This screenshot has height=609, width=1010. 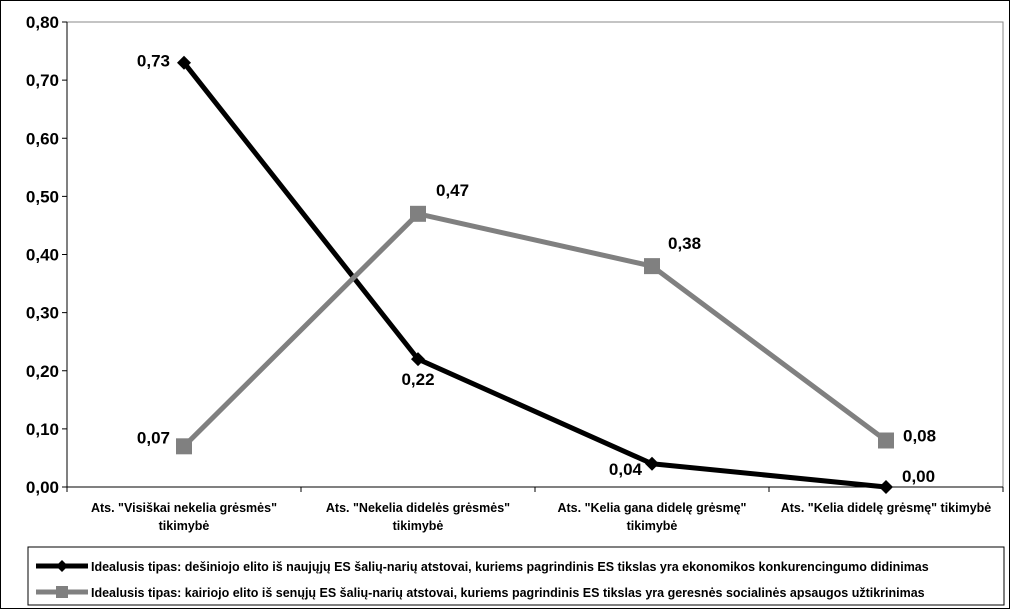 What do you see at coordinates (651, 508) in the screenshot?
I see `x-tick-label: Ats. "Kelia gana didelę grėsmę"` at bounding box center [651, 508].